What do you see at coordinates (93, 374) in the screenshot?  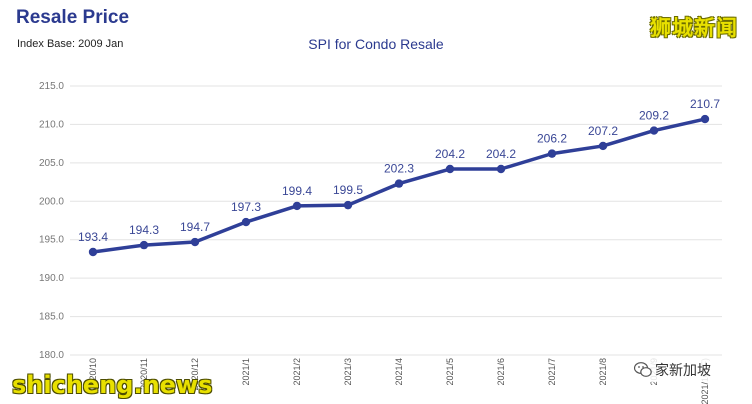 I see `x-tick-label: 2020/10` at bounding box center [93, 374].